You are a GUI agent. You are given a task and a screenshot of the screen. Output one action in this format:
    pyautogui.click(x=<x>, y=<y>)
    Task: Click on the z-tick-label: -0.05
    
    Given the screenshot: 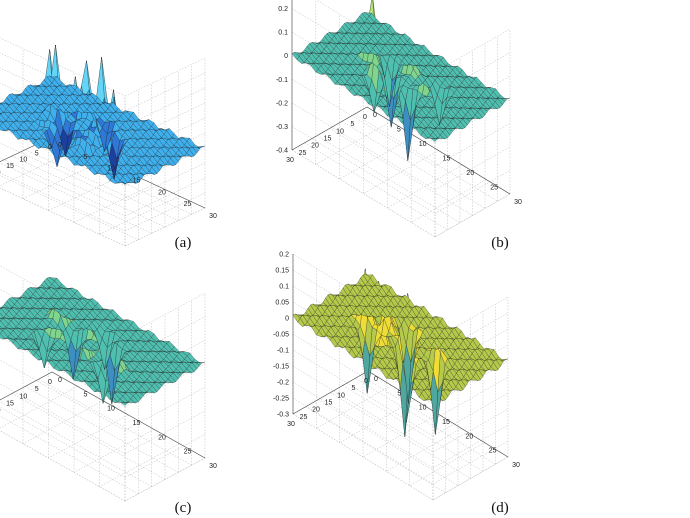 What is the action you would take?
    pyautogui.click(x=281, y=335)
    